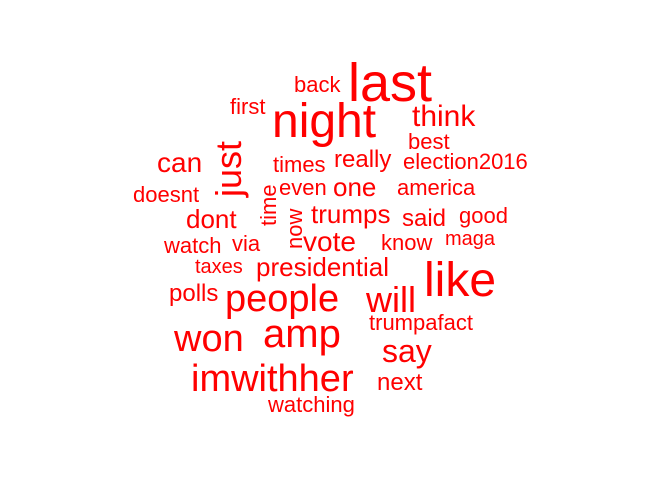  Describe the element at coordinates (407, 351) in the screenshot. I see `word-say: say` at that location.